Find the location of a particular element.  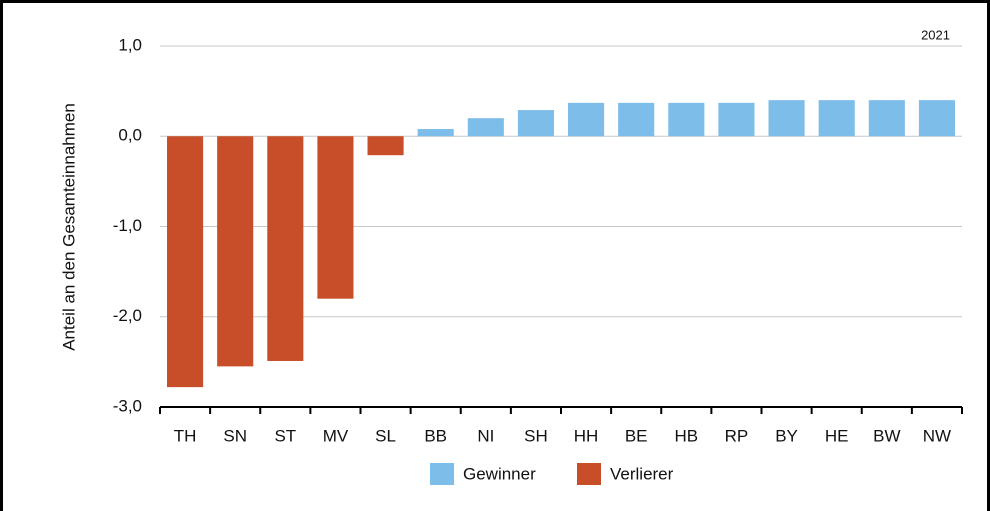

x-tick-label: SH is located at coordinates (536, 435).